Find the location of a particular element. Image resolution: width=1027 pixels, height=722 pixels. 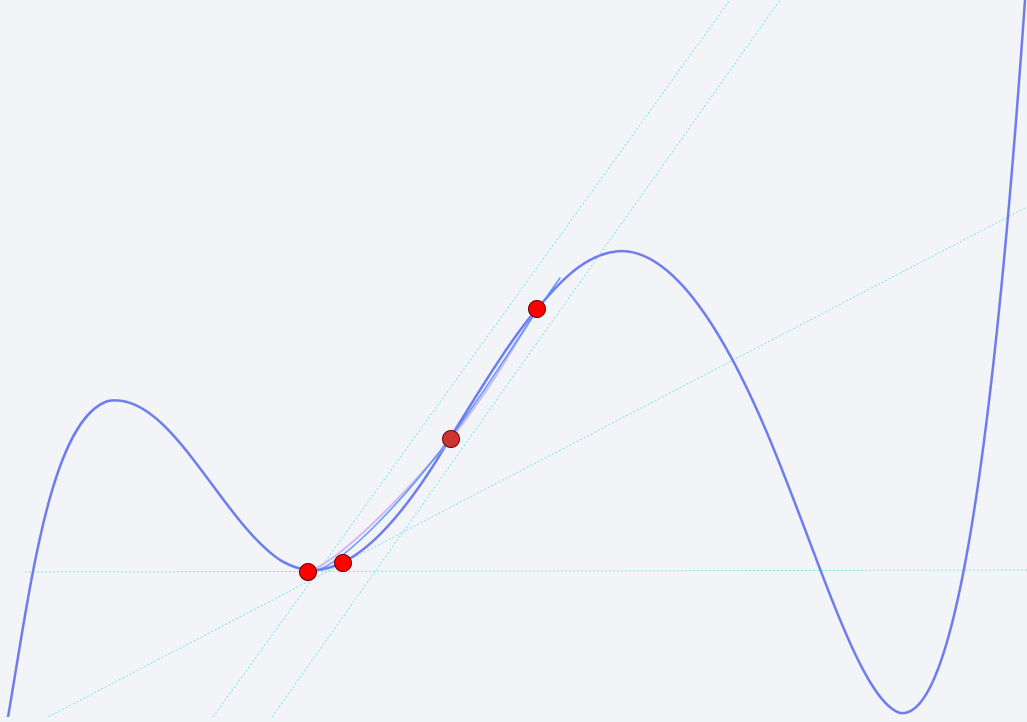

point-d is located at coordinates (537, 309).